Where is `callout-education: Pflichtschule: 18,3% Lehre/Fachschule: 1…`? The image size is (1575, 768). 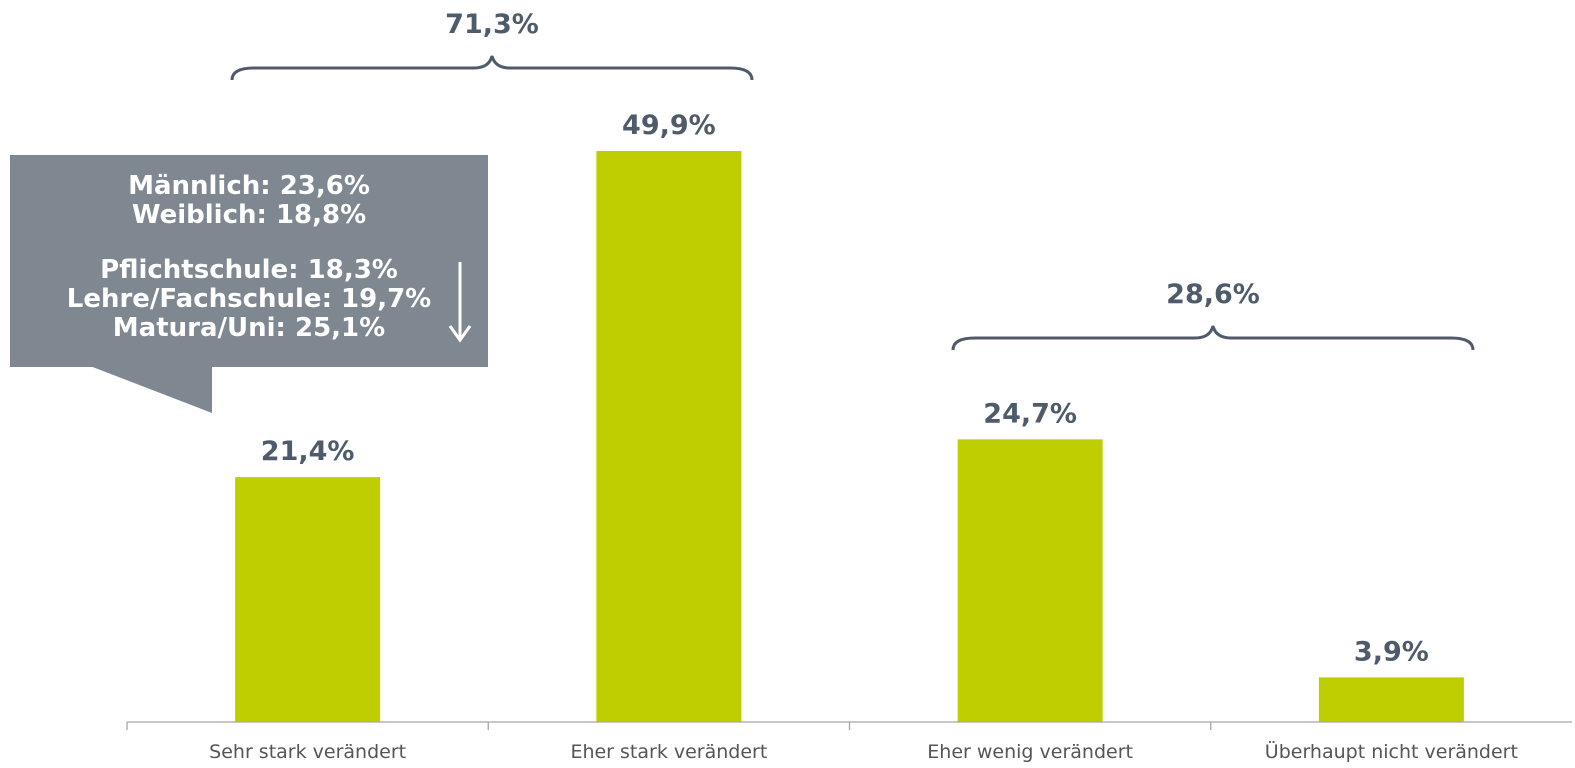
callout-education: Pflichtschule: 18,3% Lehre/Fachschule: 1… is located at coordinates (249, 299).